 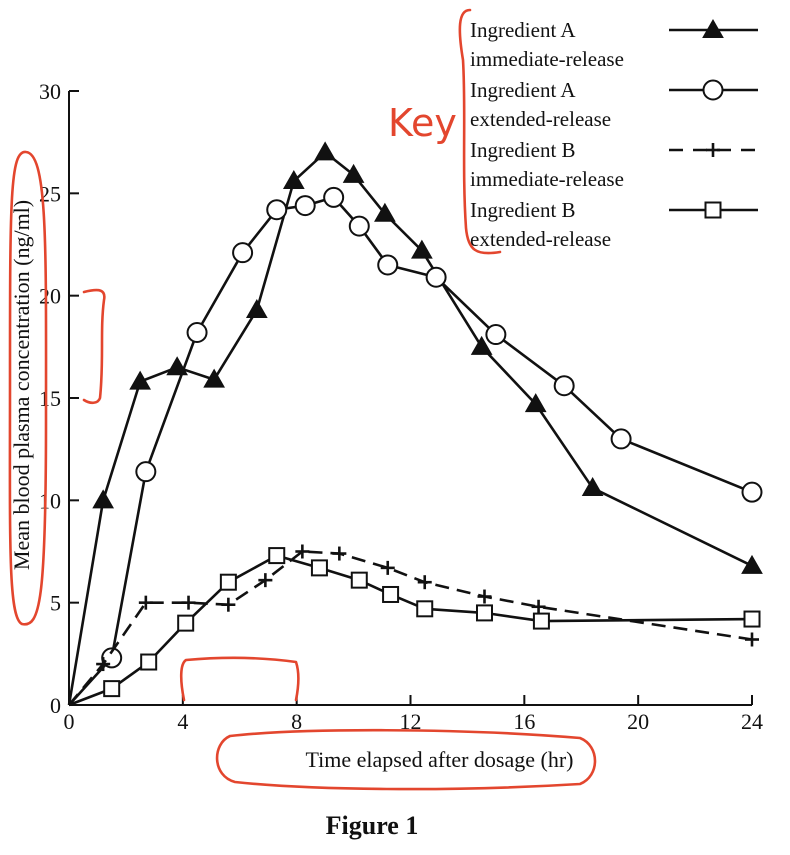 I want to click on key-bracket-annotation, so click(x=480, y=131).